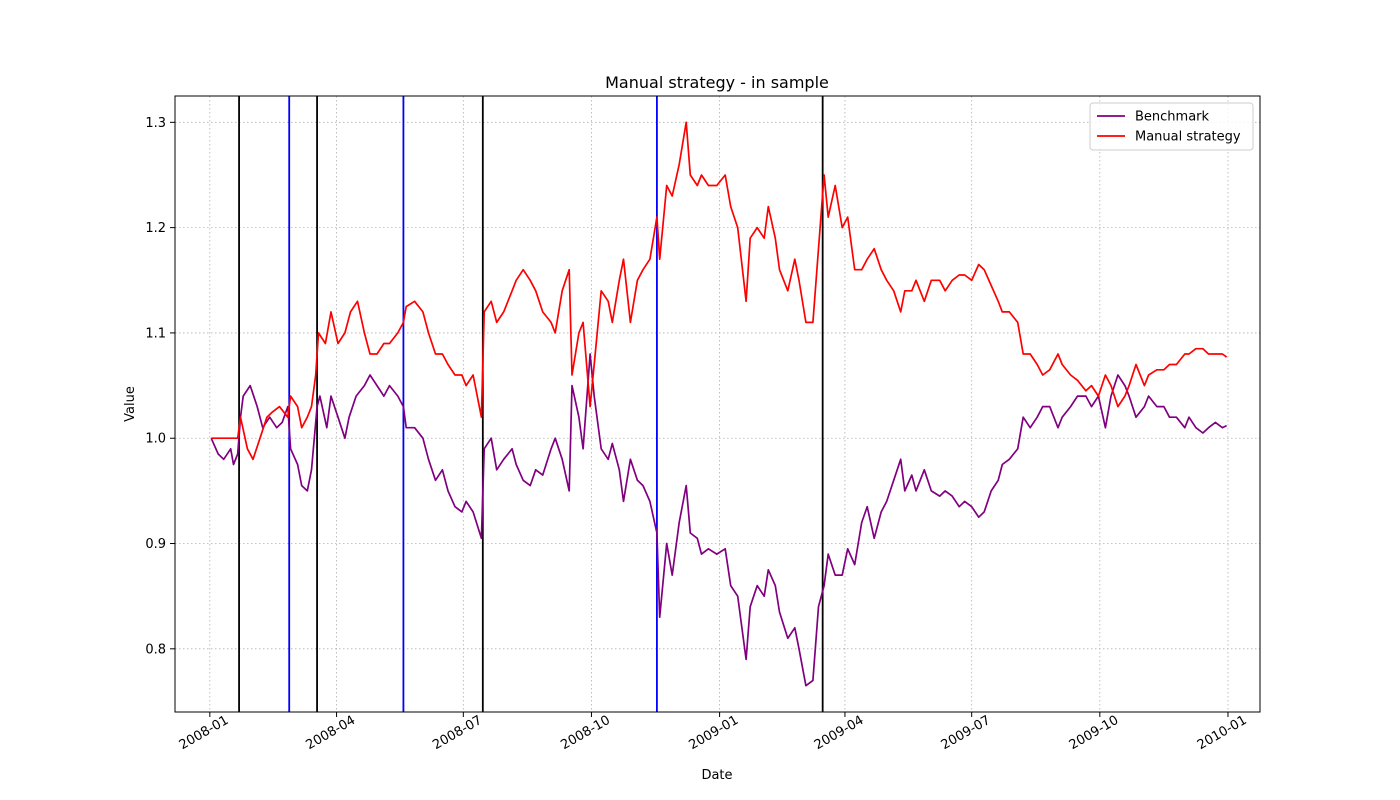 The image size is (1400, 800). I want to click on legend: Benchmark Manual strategy, so click(1171, 126).